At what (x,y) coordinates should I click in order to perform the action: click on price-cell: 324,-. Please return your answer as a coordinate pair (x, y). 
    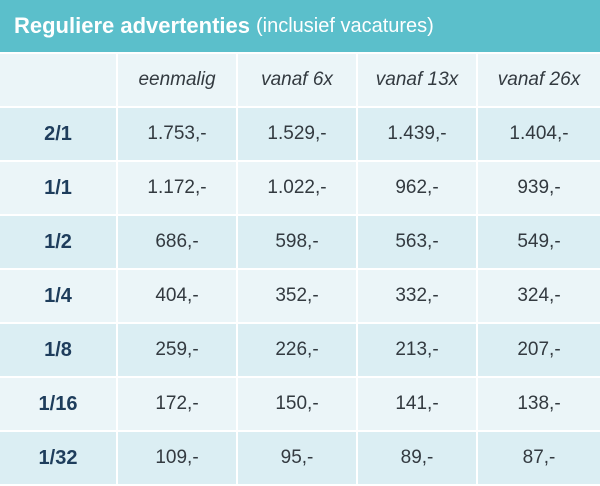
    Looking at the image, I should click on (539, 297).